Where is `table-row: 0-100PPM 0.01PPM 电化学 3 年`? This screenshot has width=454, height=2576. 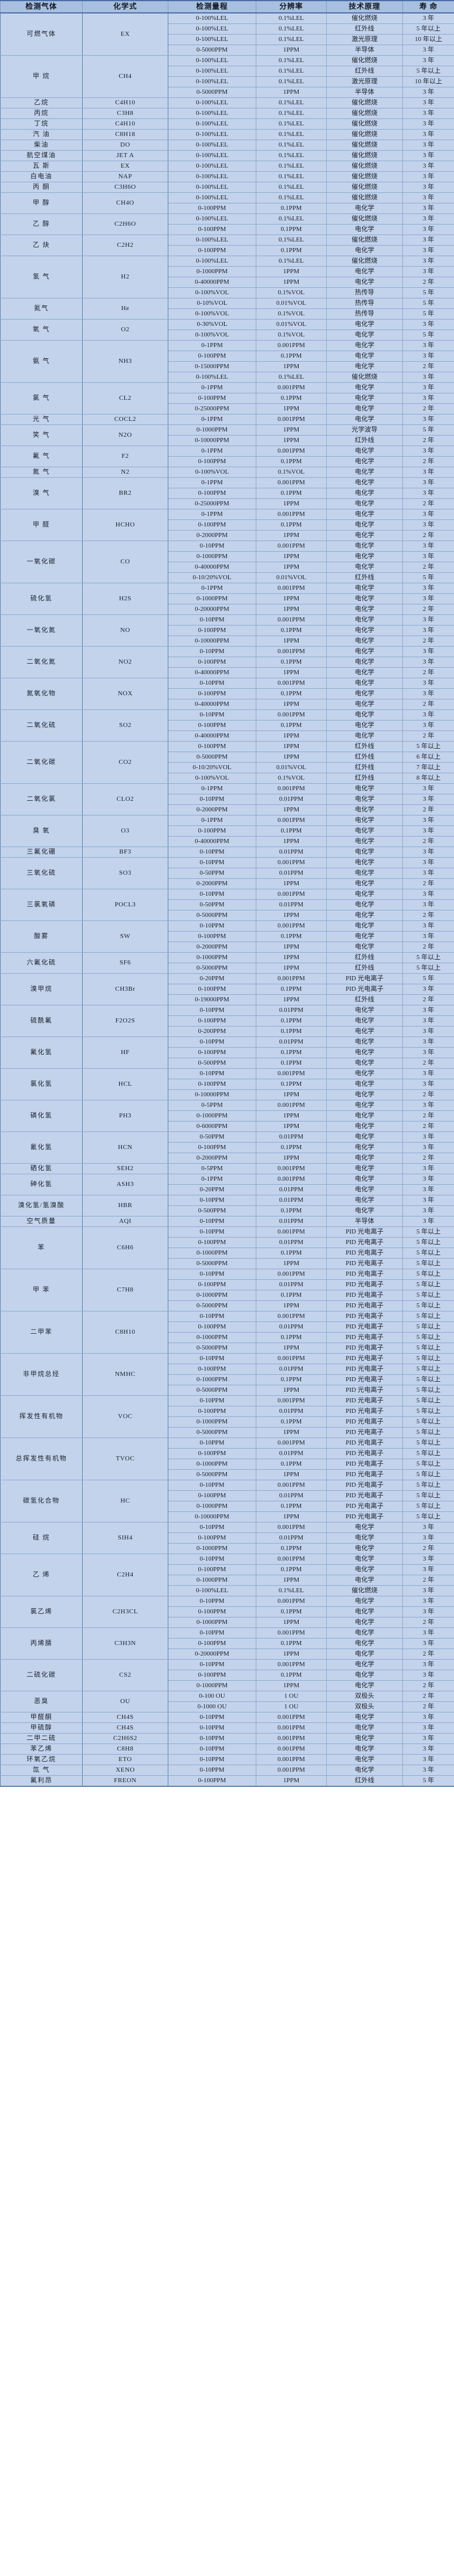
table-row: 0-100PPM 0.01PPM 电化学 3 年 is located at coordinates (227, 1538).